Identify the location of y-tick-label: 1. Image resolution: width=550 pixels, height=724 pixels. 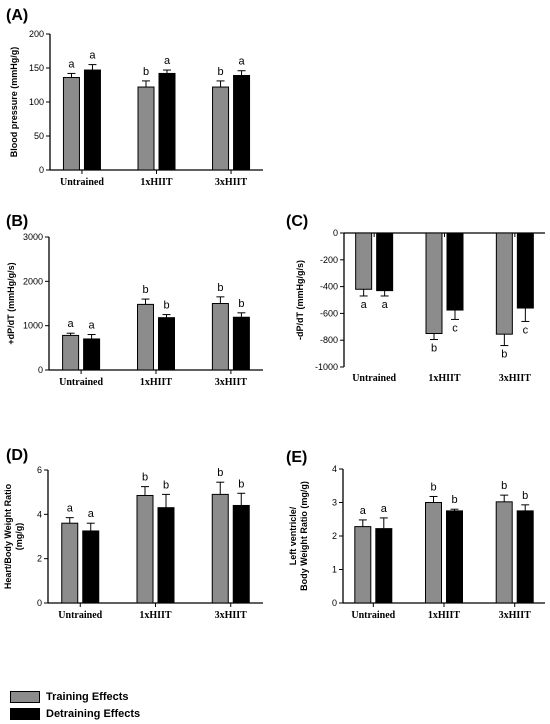
(334, 570).